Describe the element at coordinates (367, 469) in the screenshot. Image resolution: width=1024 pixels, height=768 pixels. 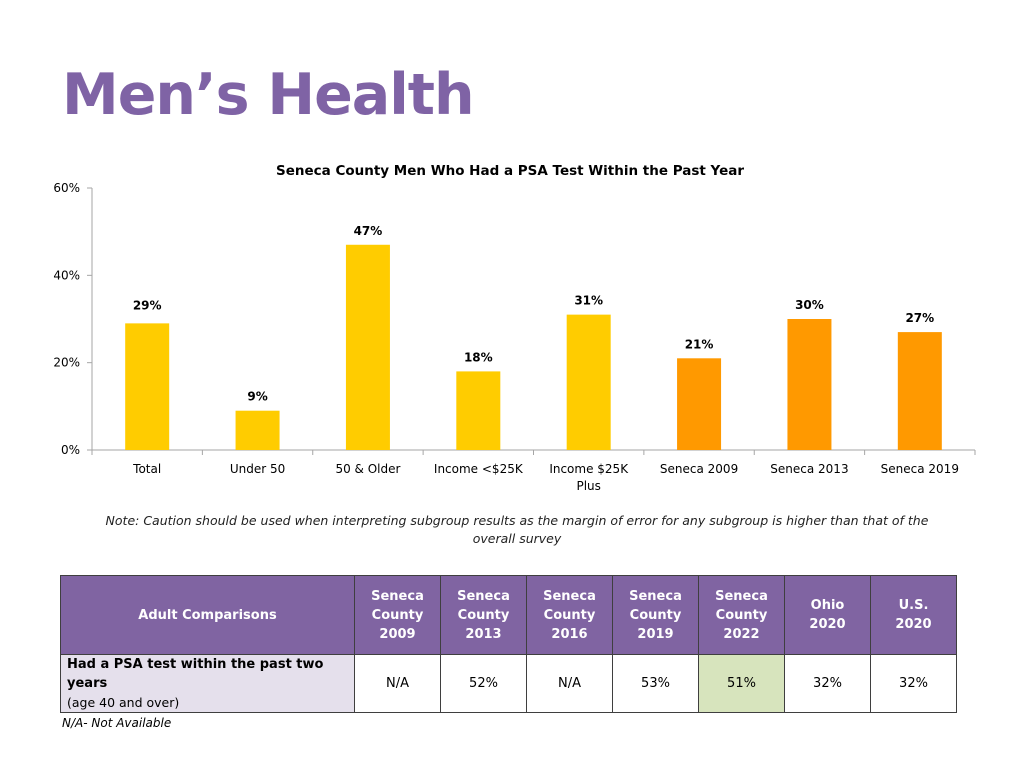
I see `category-label: 50 & Older` at that location.